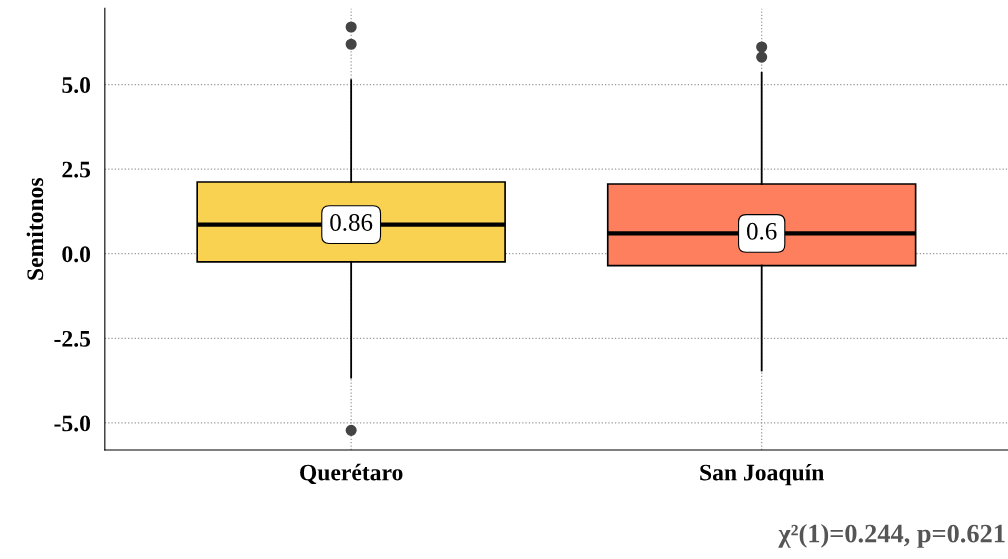 The height and width of the screenshot is (559, 1008). What do you see at coordinates (76, 169) in the screenshot?
I see `y-tick-label: 2.5` at bounding box center [76, 169].